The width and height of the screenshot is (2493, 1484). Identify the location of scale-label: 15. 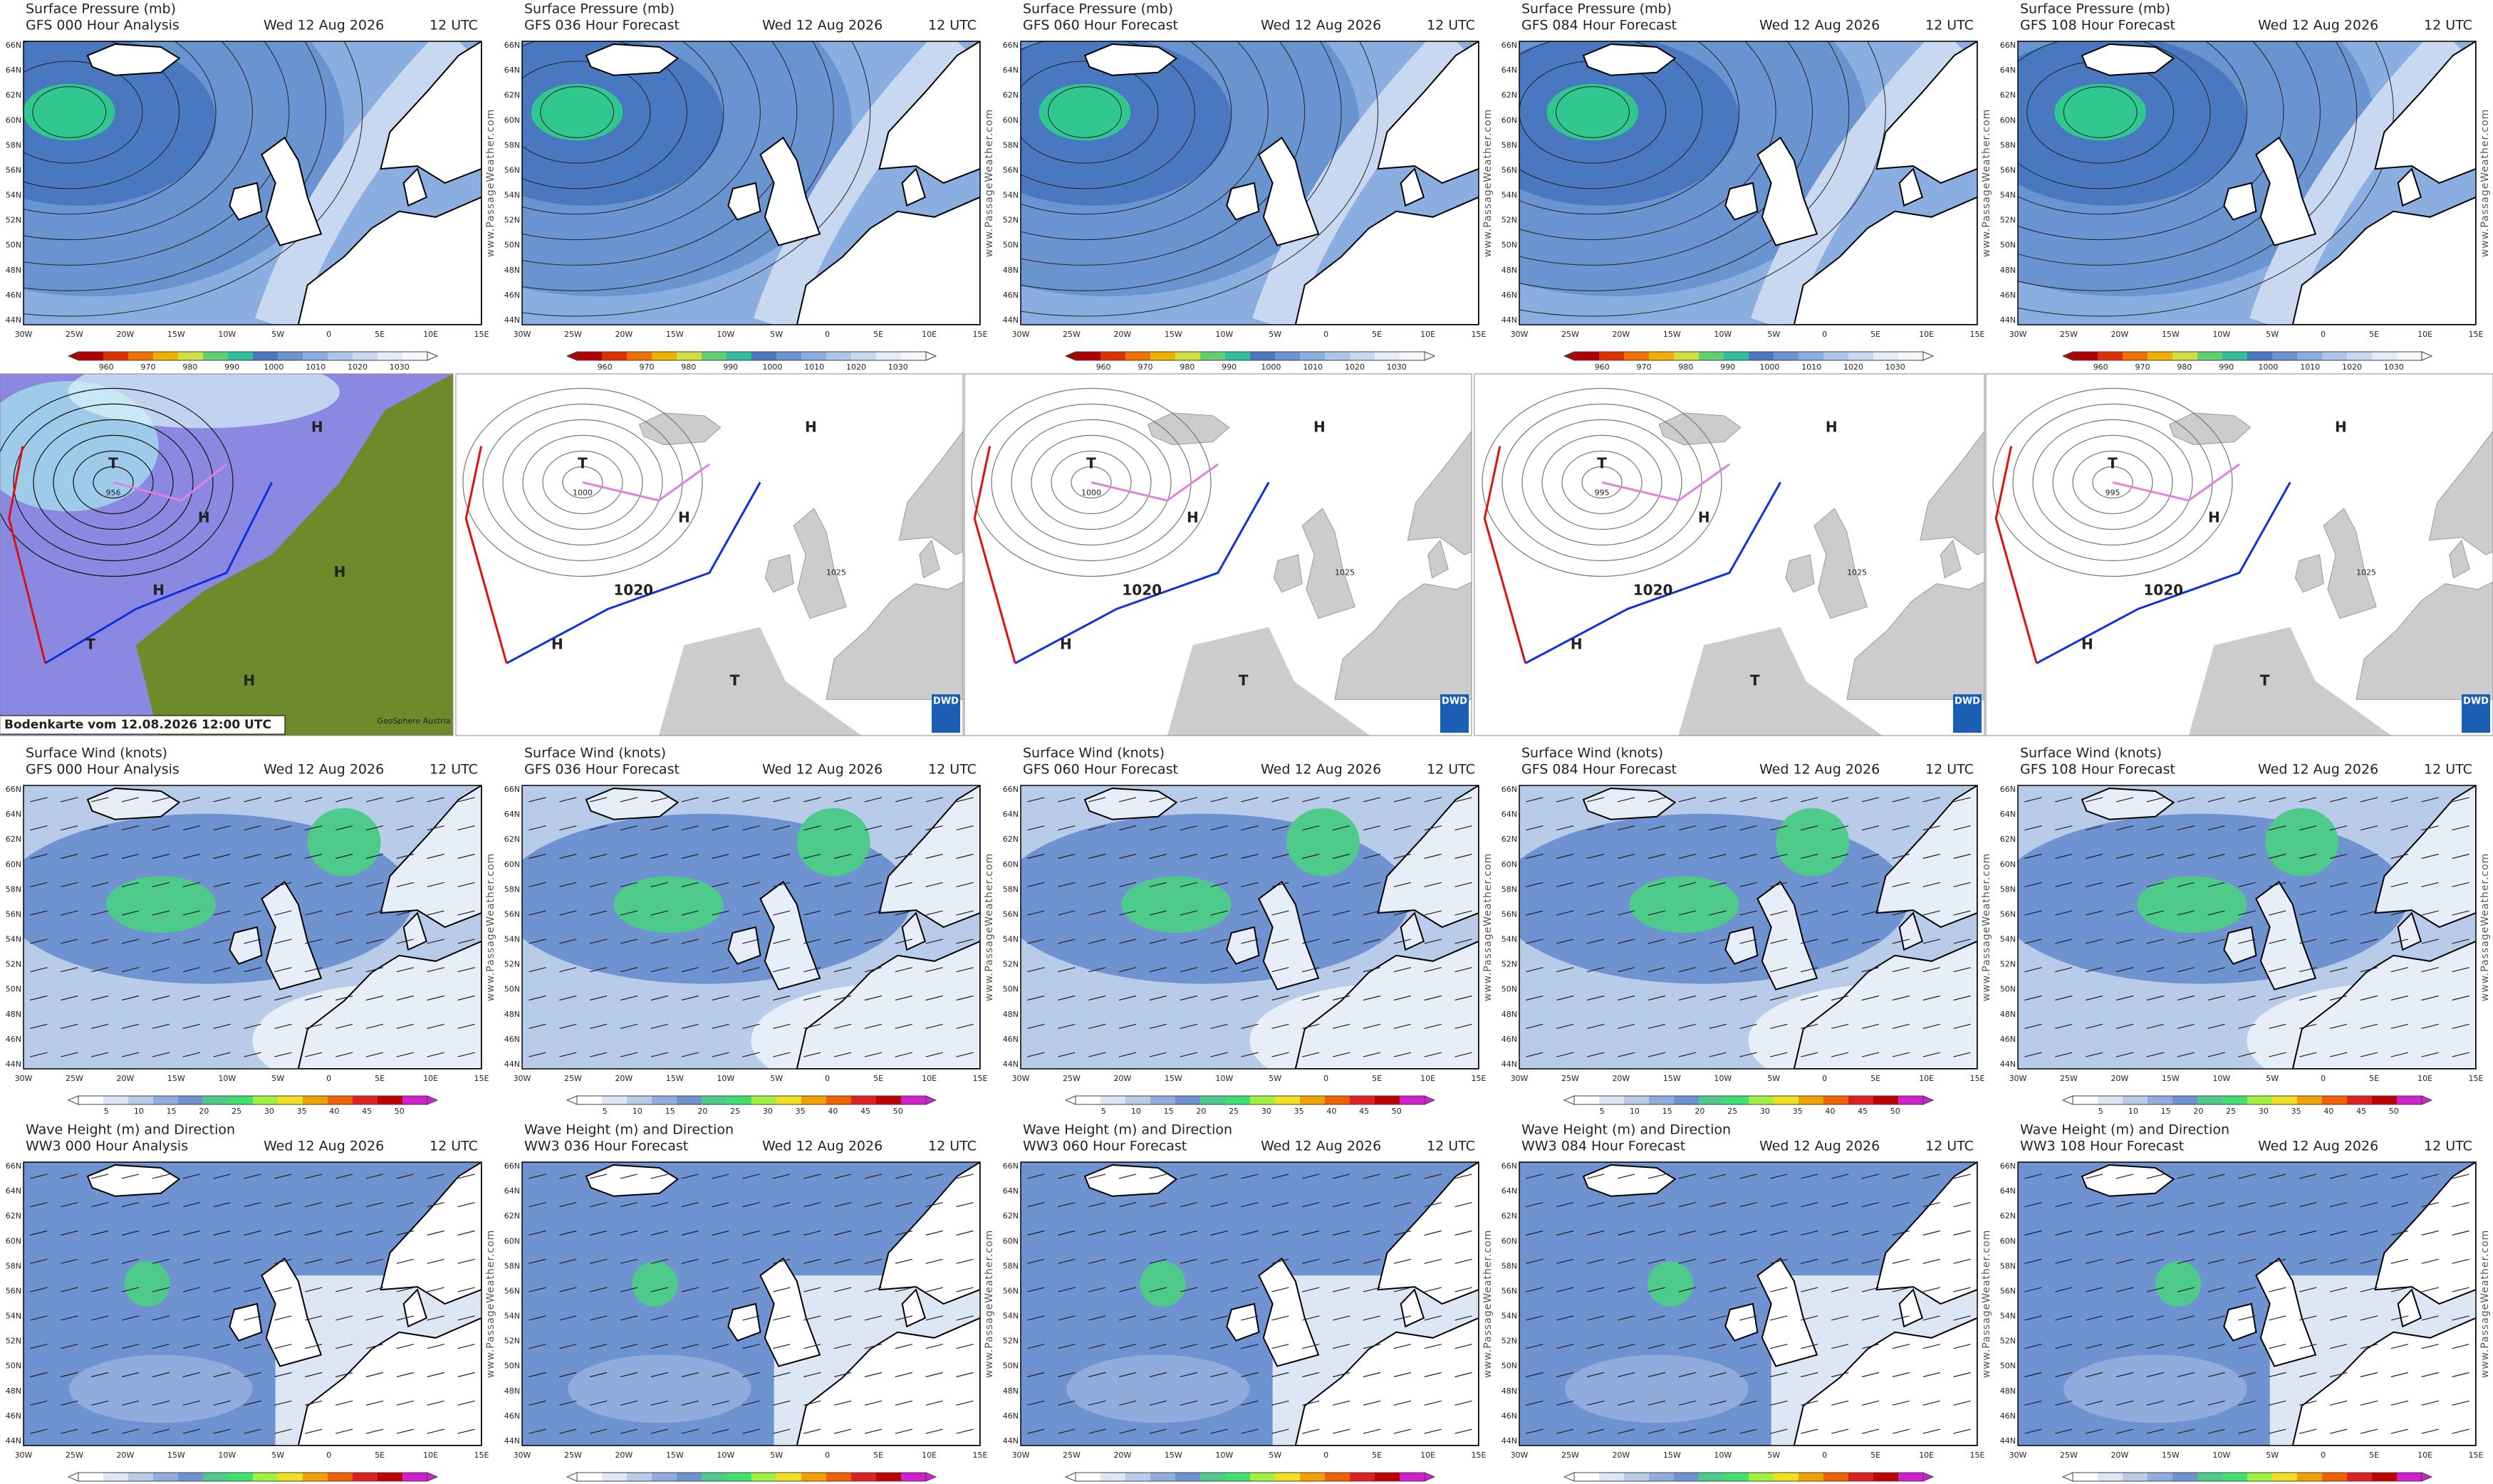
(1169, 1111).